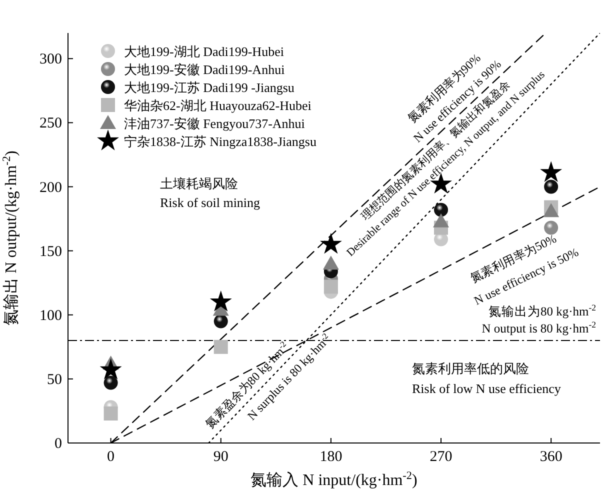  Describe the element at coordinates (51, 124) in the screenshot. I see `y-tick-label: 250` at that location.